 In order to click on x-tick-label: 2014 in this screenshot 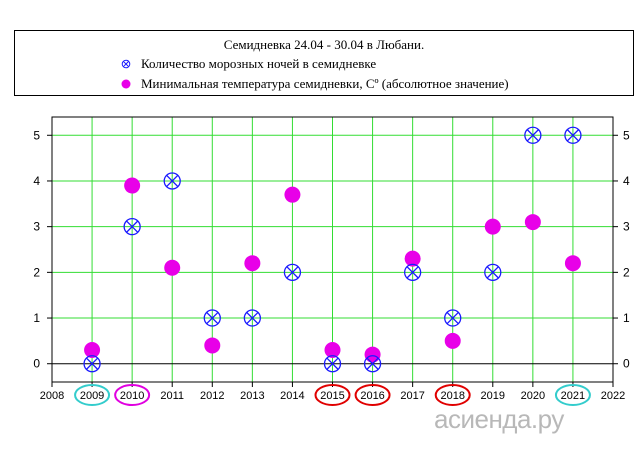, I will do `click(292, 396)`.